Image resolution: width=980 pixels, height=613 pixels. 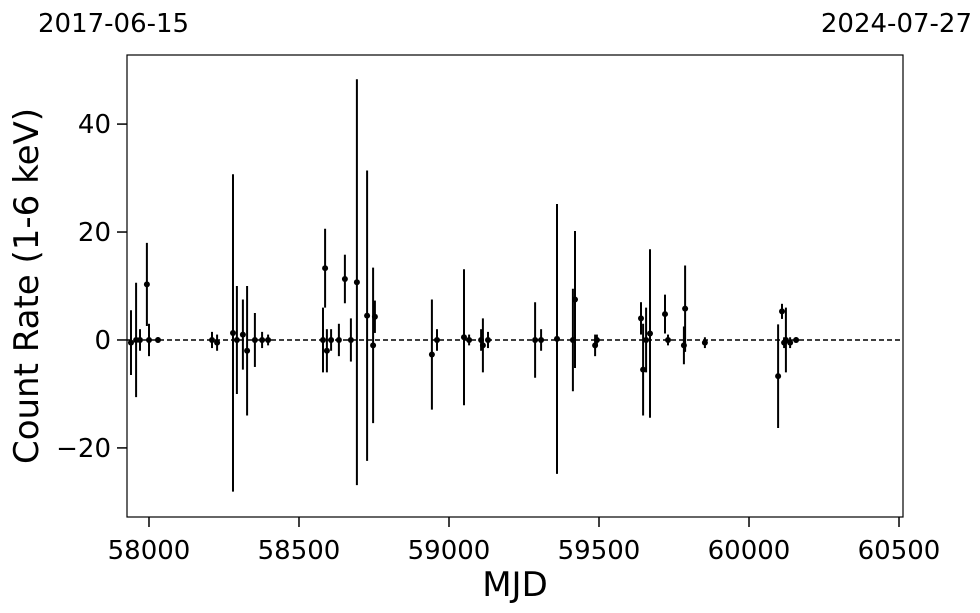 What do you see at coordinates (94, 233) in the screenshot?
I see `y-tick-label: 20` at bounding box center [94, 233].